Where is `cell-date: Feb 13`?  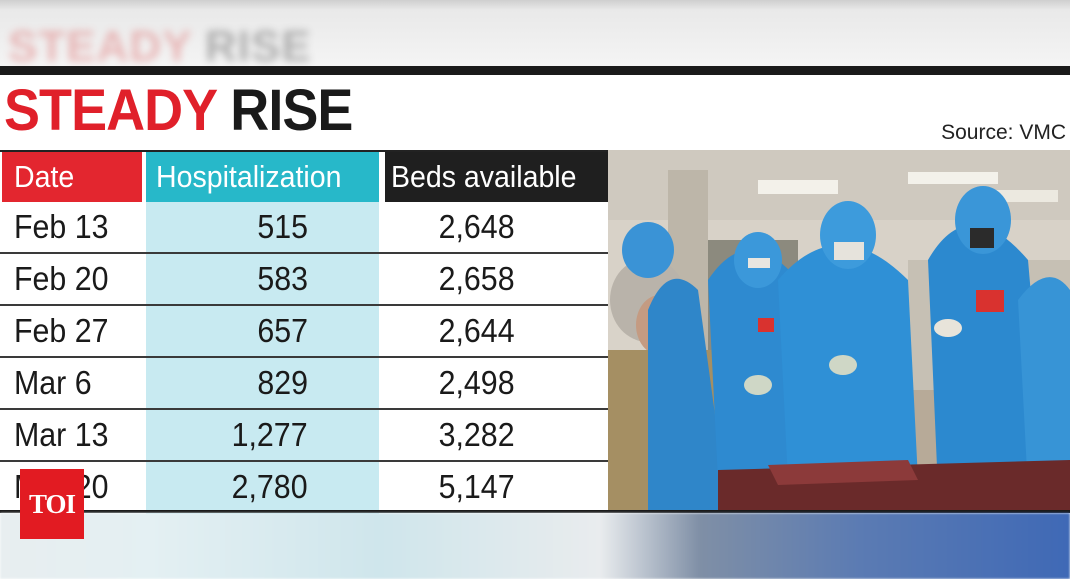
cell-date: Feb 13 is located at coordinates (61, 226).